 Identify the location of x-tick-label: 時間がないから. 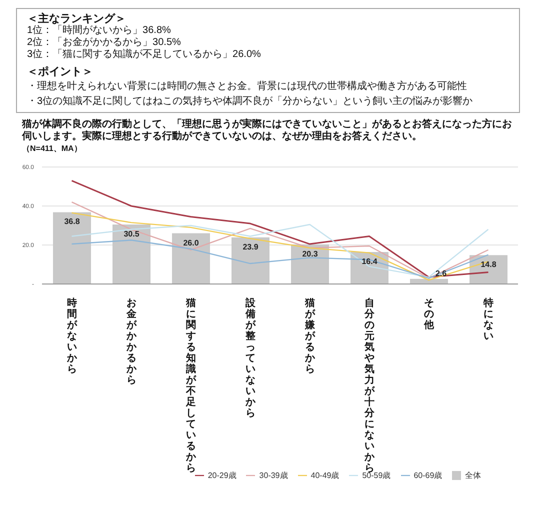
(72, 336).